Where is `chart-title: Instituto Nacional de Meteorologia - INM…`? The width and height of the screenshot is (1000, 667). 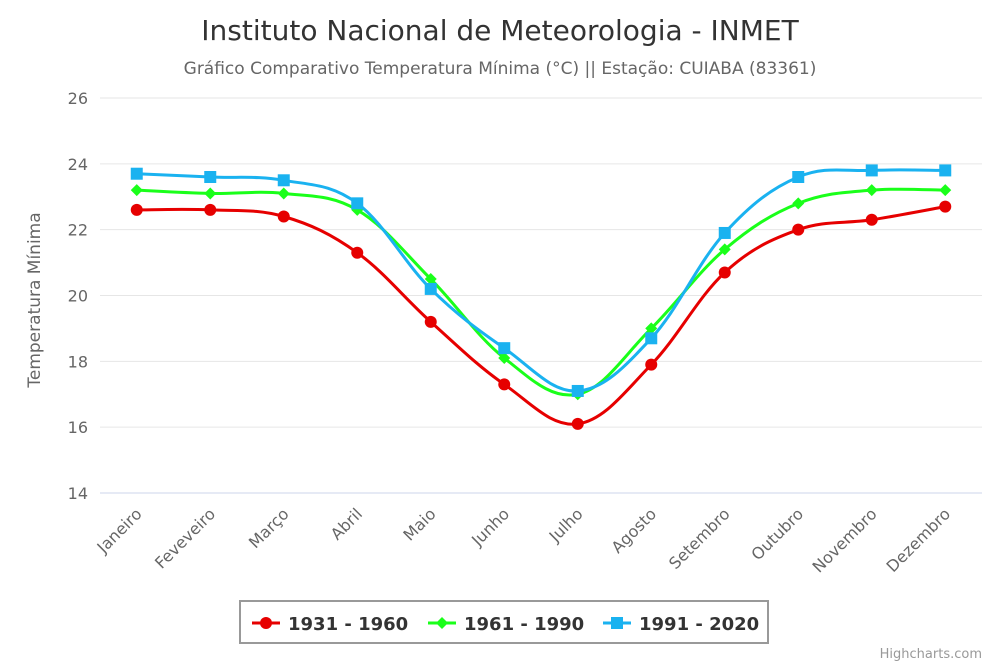 chart-title: Instituto Nacional de Meteorologia - INM… is located at coordinates (500, 30).